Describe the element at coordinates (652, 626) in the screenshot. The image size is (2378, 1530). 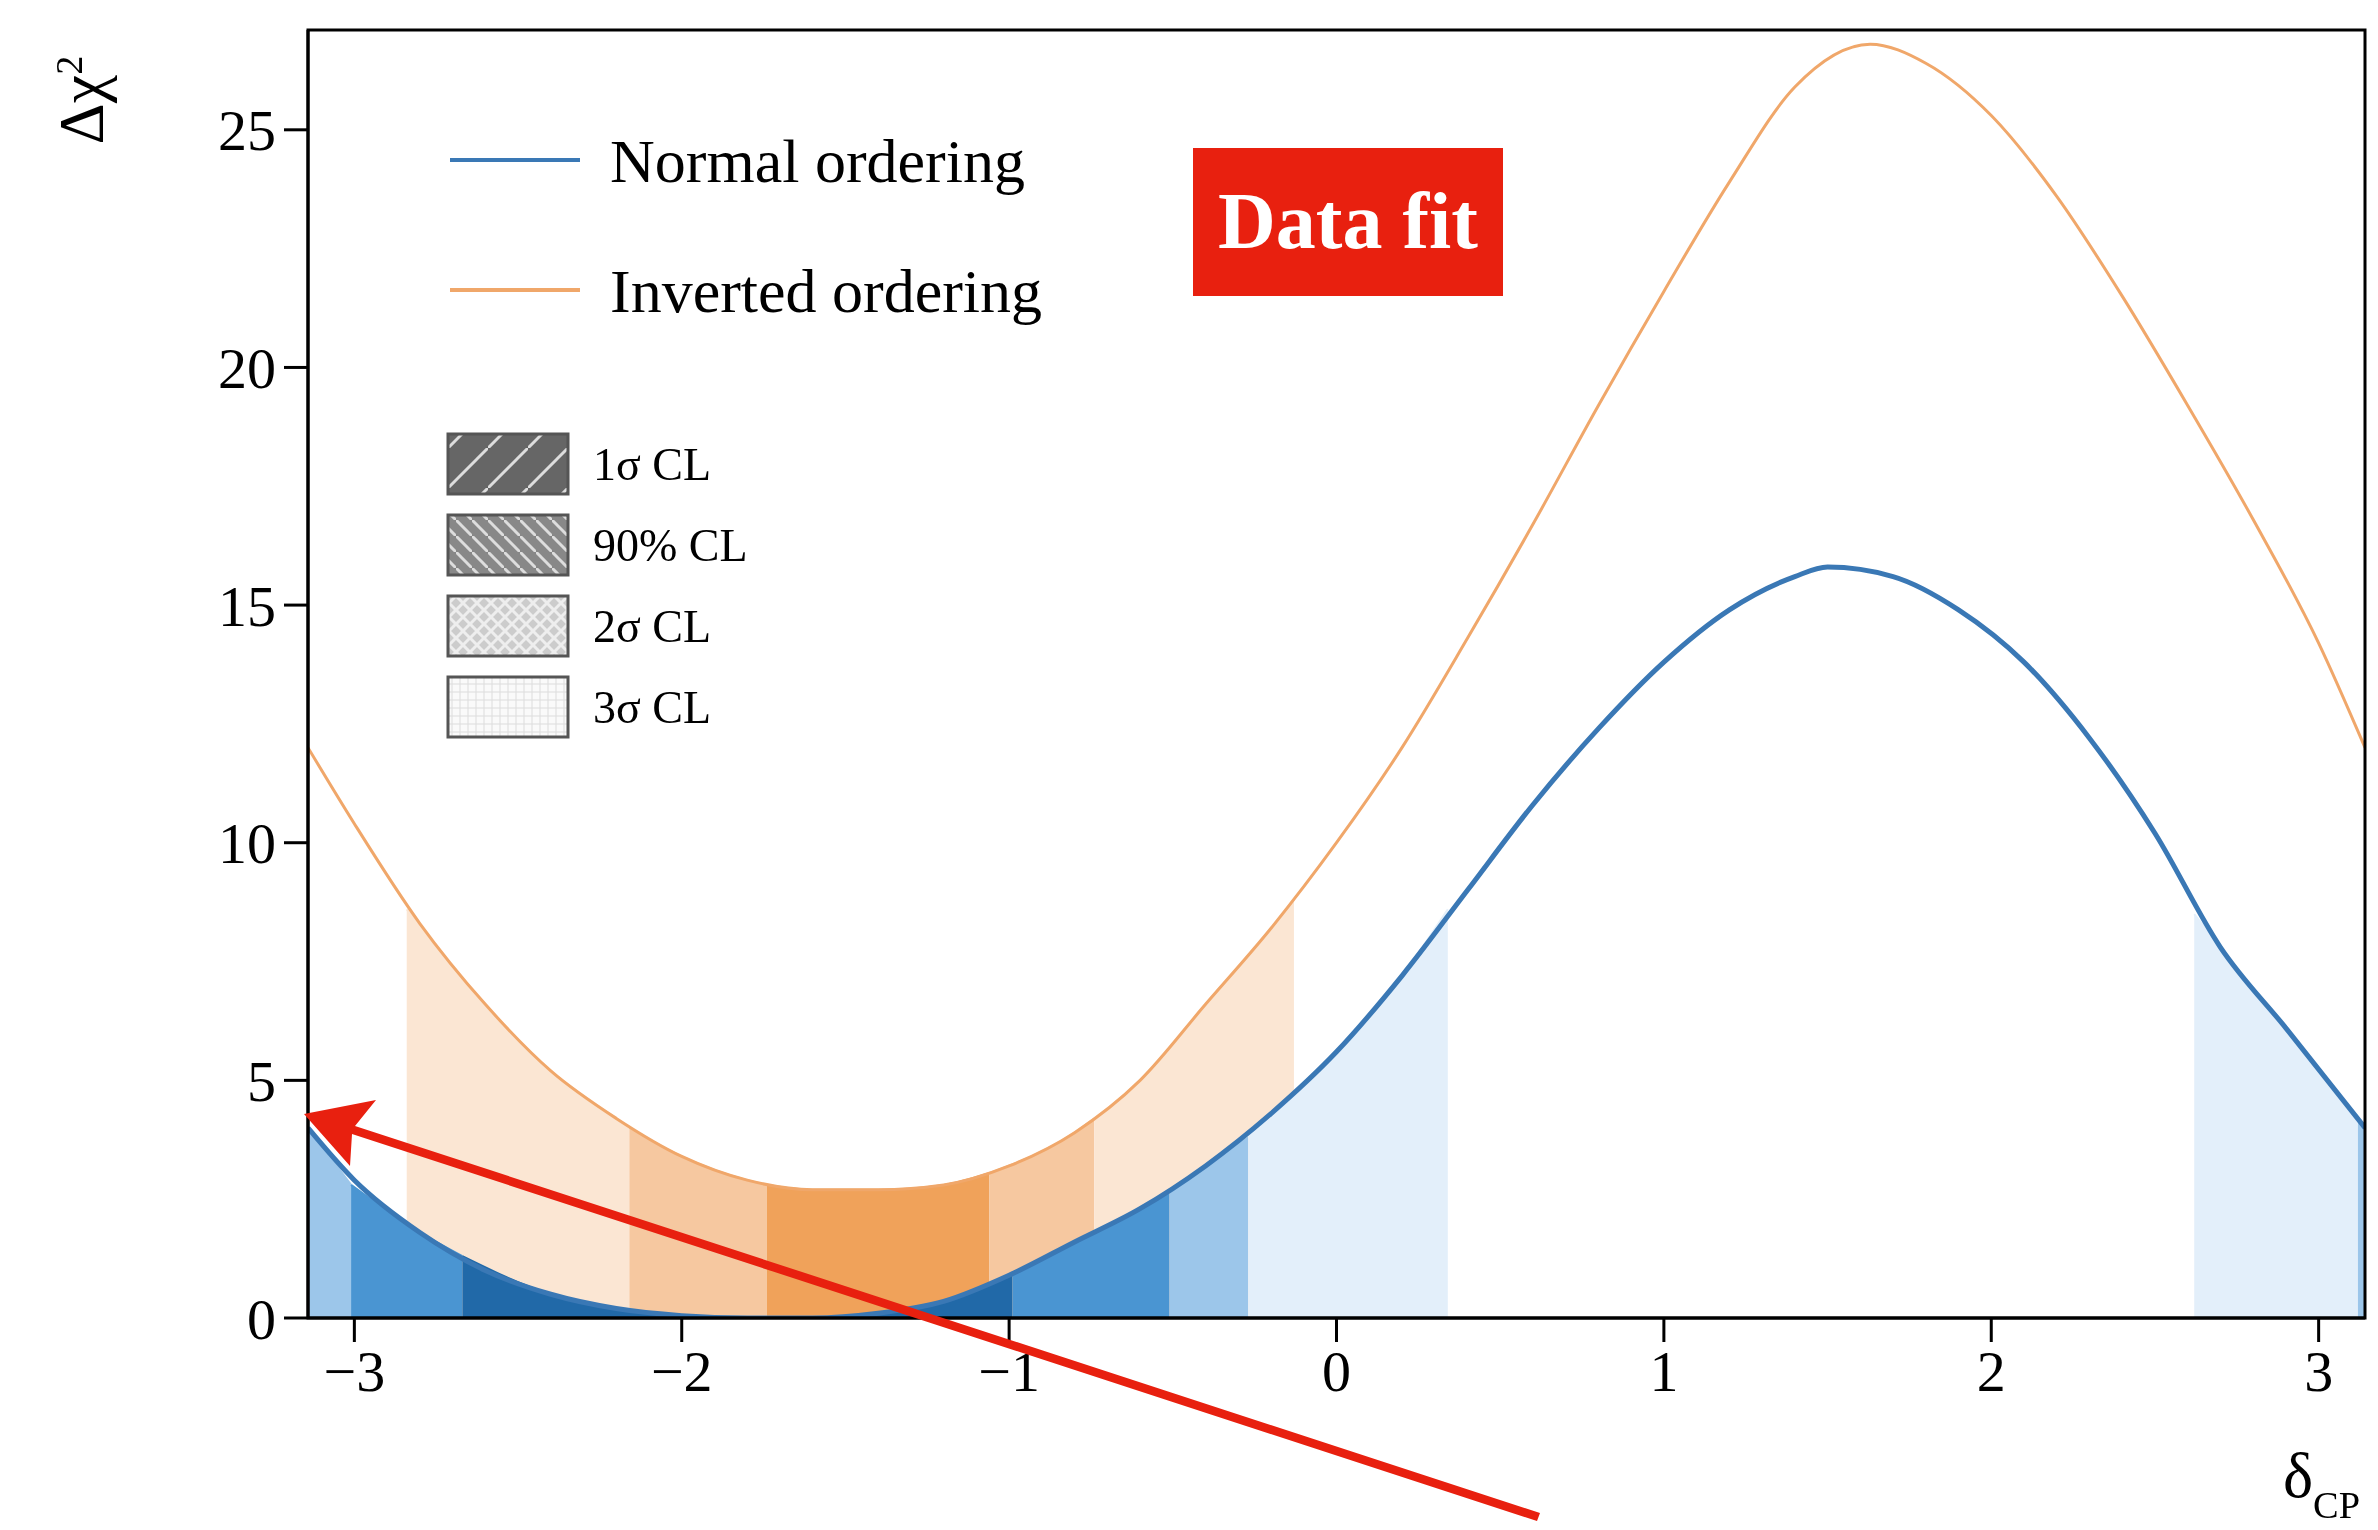
I see `annotation: 2σ CL` at that location.